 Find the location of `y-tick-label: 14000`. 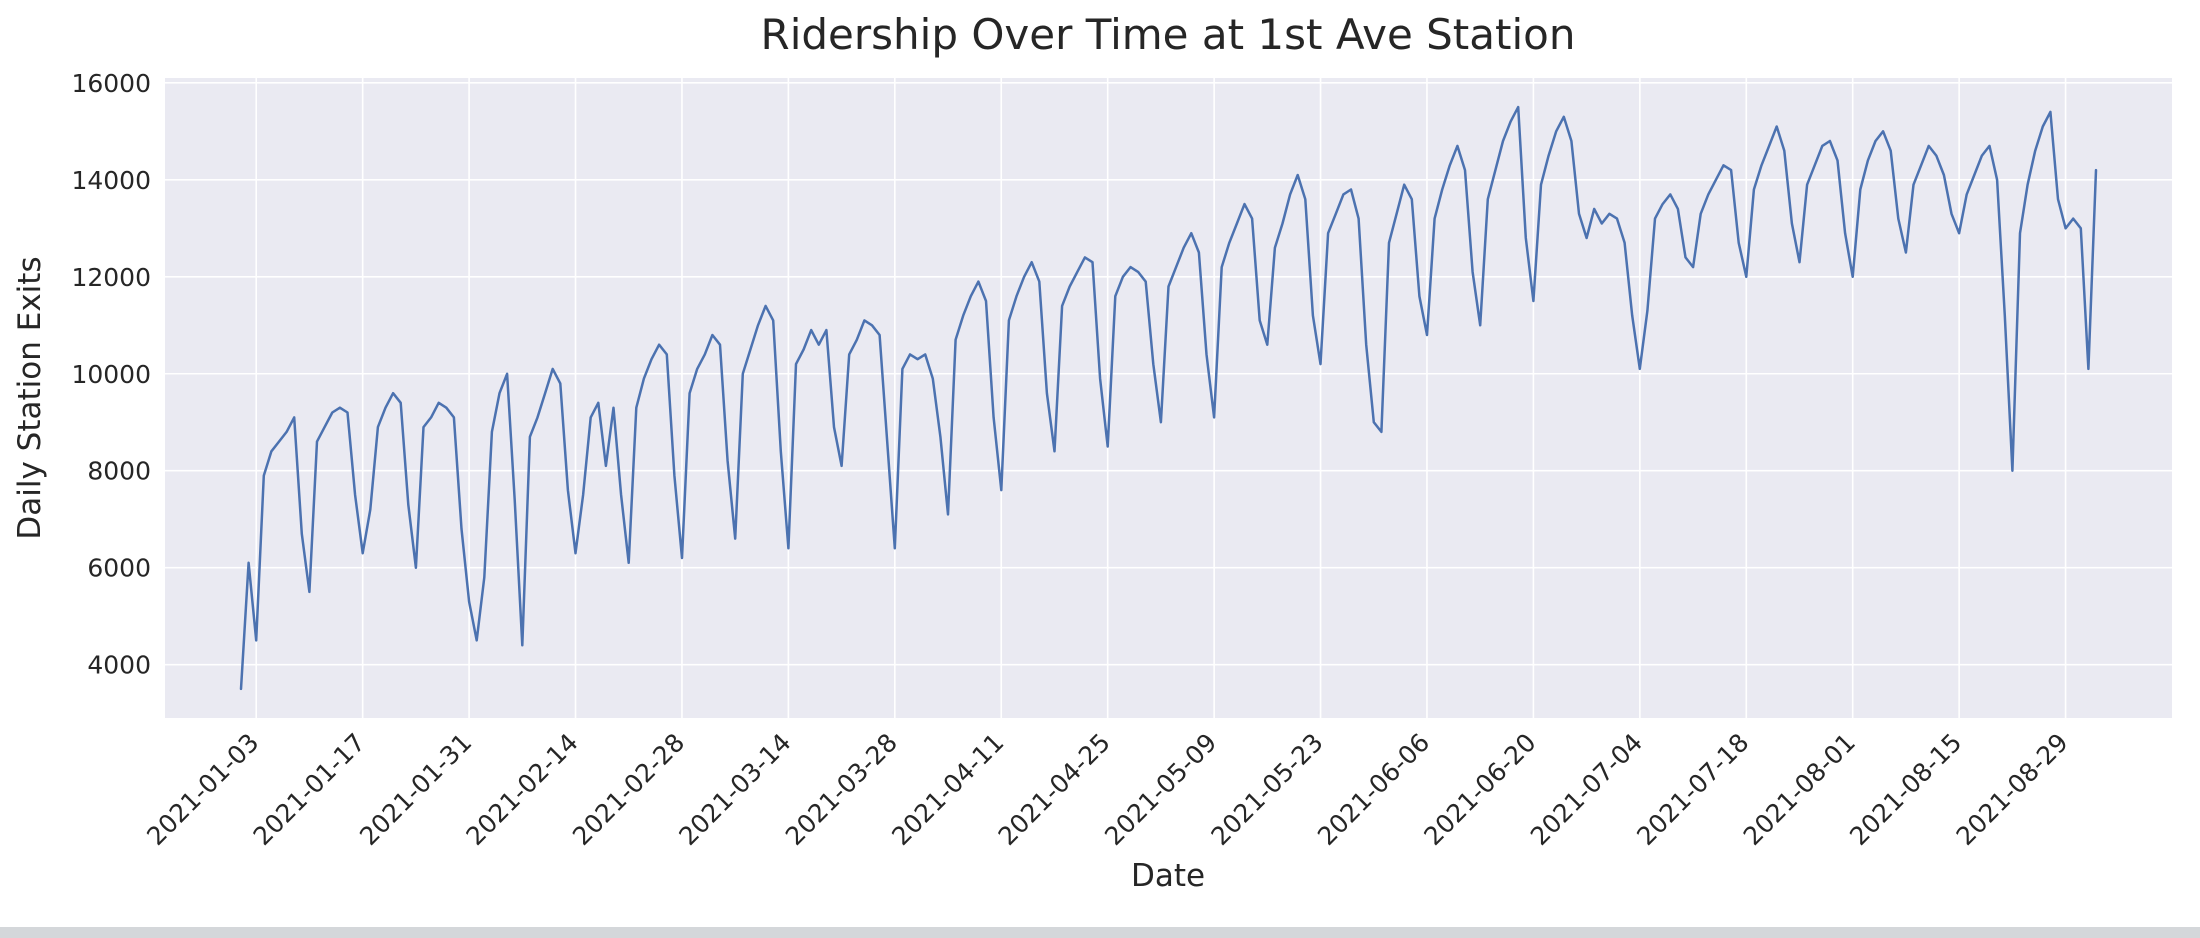

y-tick-label: 14000 is located at coordinates (111, 180).